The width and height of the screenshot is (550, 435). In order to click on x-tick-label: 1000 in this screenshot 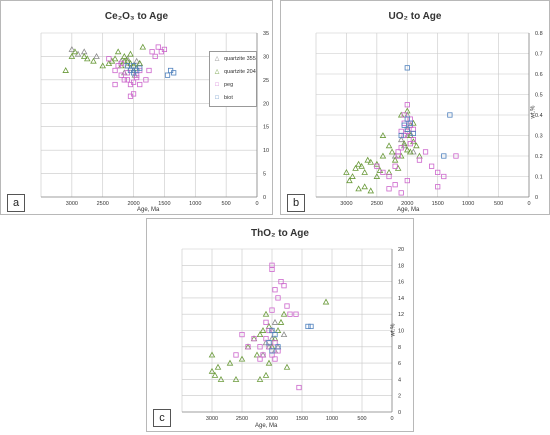, I will do `click(332, 419)`.